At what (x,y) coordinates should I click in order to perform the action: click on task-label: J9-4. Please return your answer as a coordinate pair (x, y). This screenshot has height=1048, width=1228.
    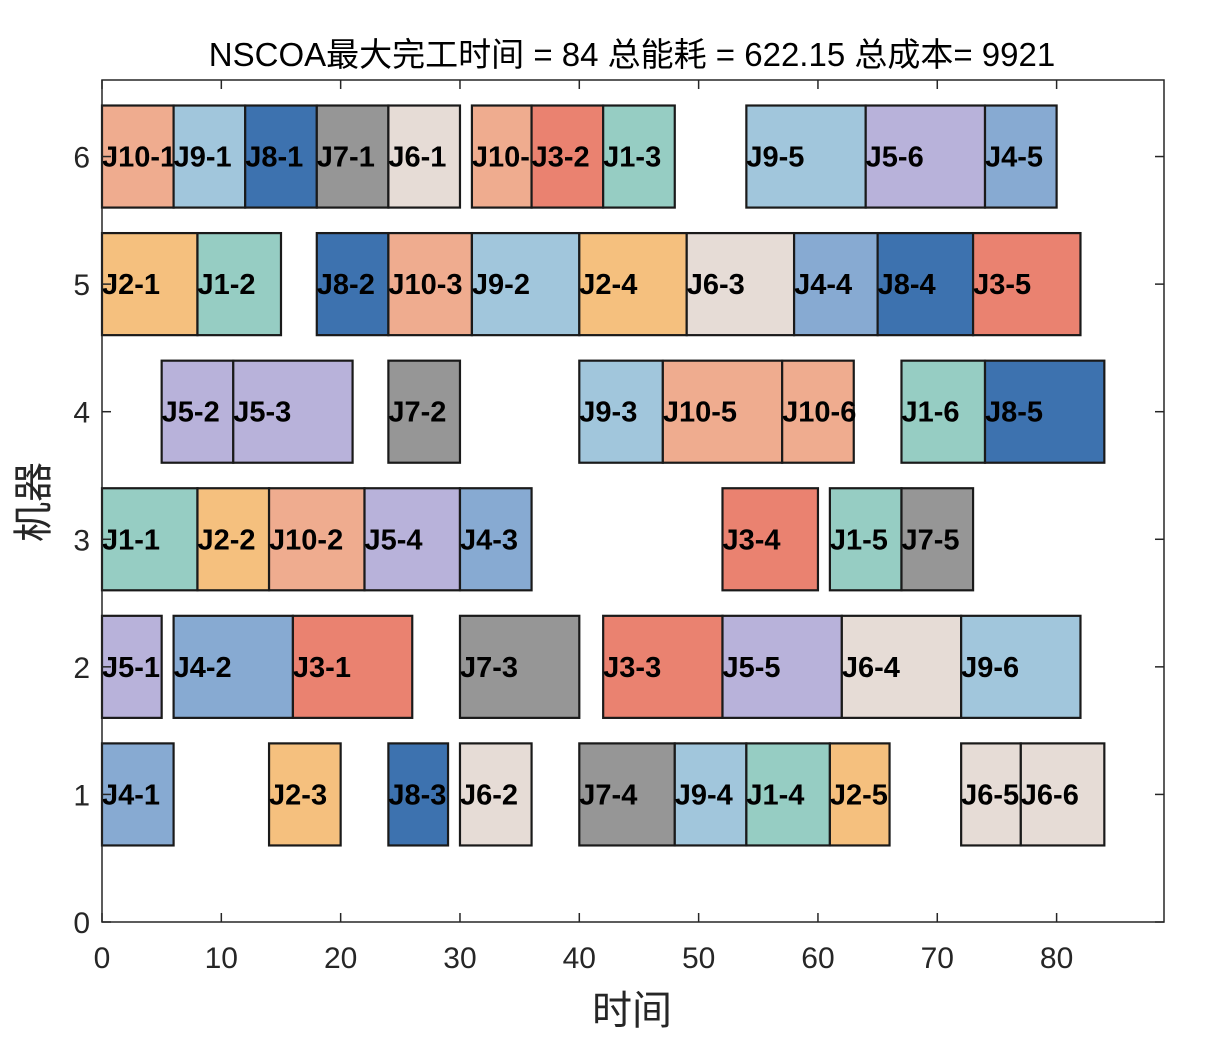
    Looking at the image, I should click on (704, 795).